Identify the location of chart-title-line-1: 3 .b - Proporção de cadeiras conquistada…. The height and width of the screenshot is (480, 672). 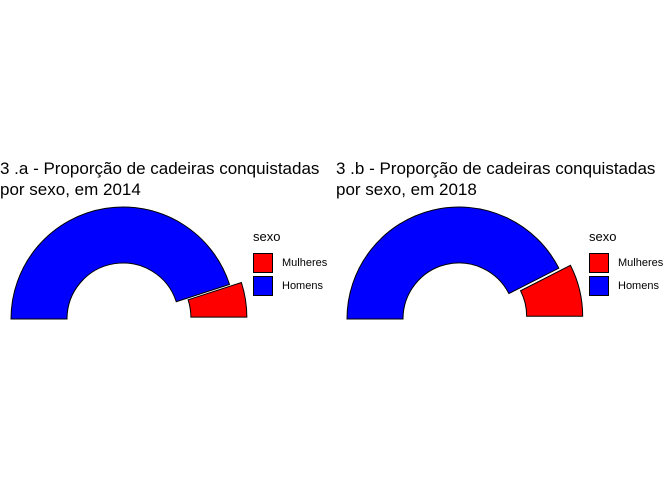
(496, 168).